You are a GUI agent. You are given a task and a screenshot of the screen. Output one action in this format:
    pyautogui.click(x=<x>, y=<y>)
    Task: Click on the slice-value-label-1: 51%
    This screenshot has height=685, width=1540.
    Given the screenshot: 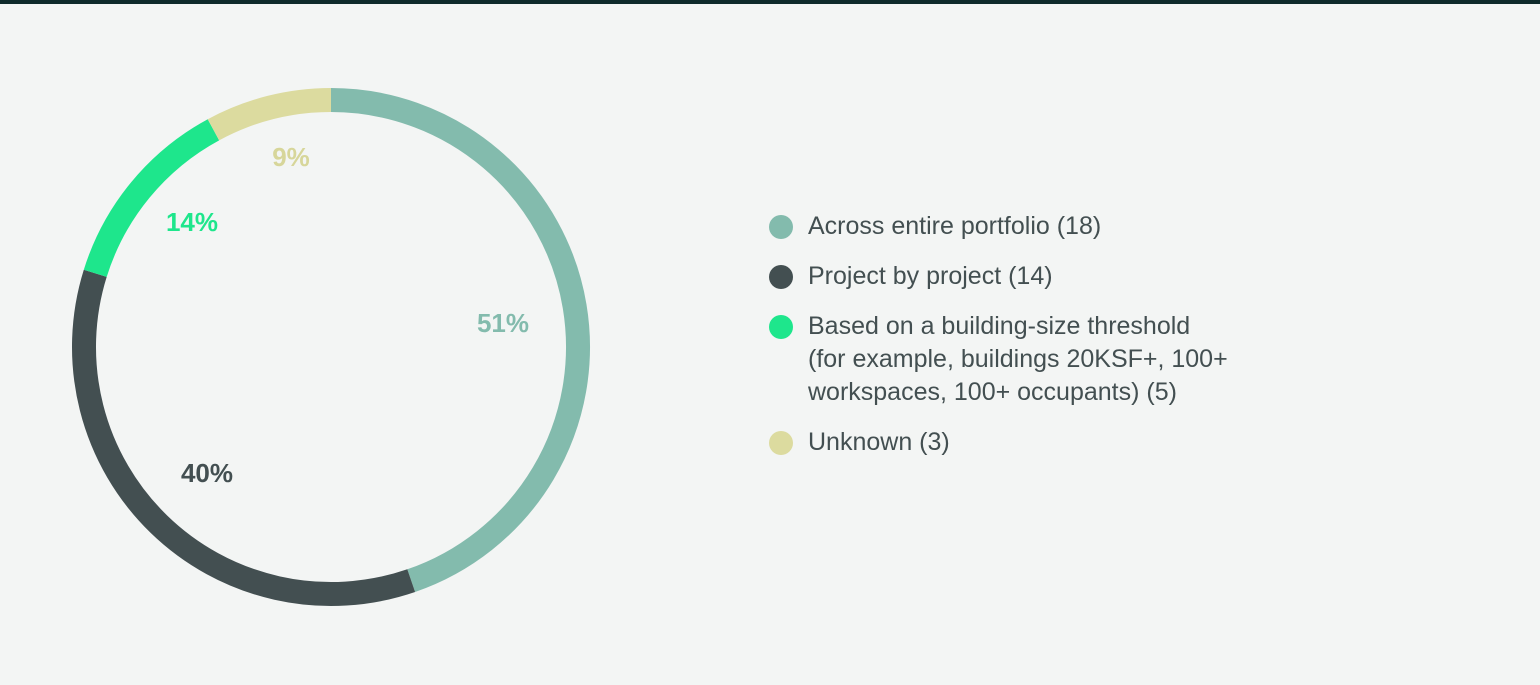 What is the action you would take?
    pyautogui.click(x=503, y=323)
    